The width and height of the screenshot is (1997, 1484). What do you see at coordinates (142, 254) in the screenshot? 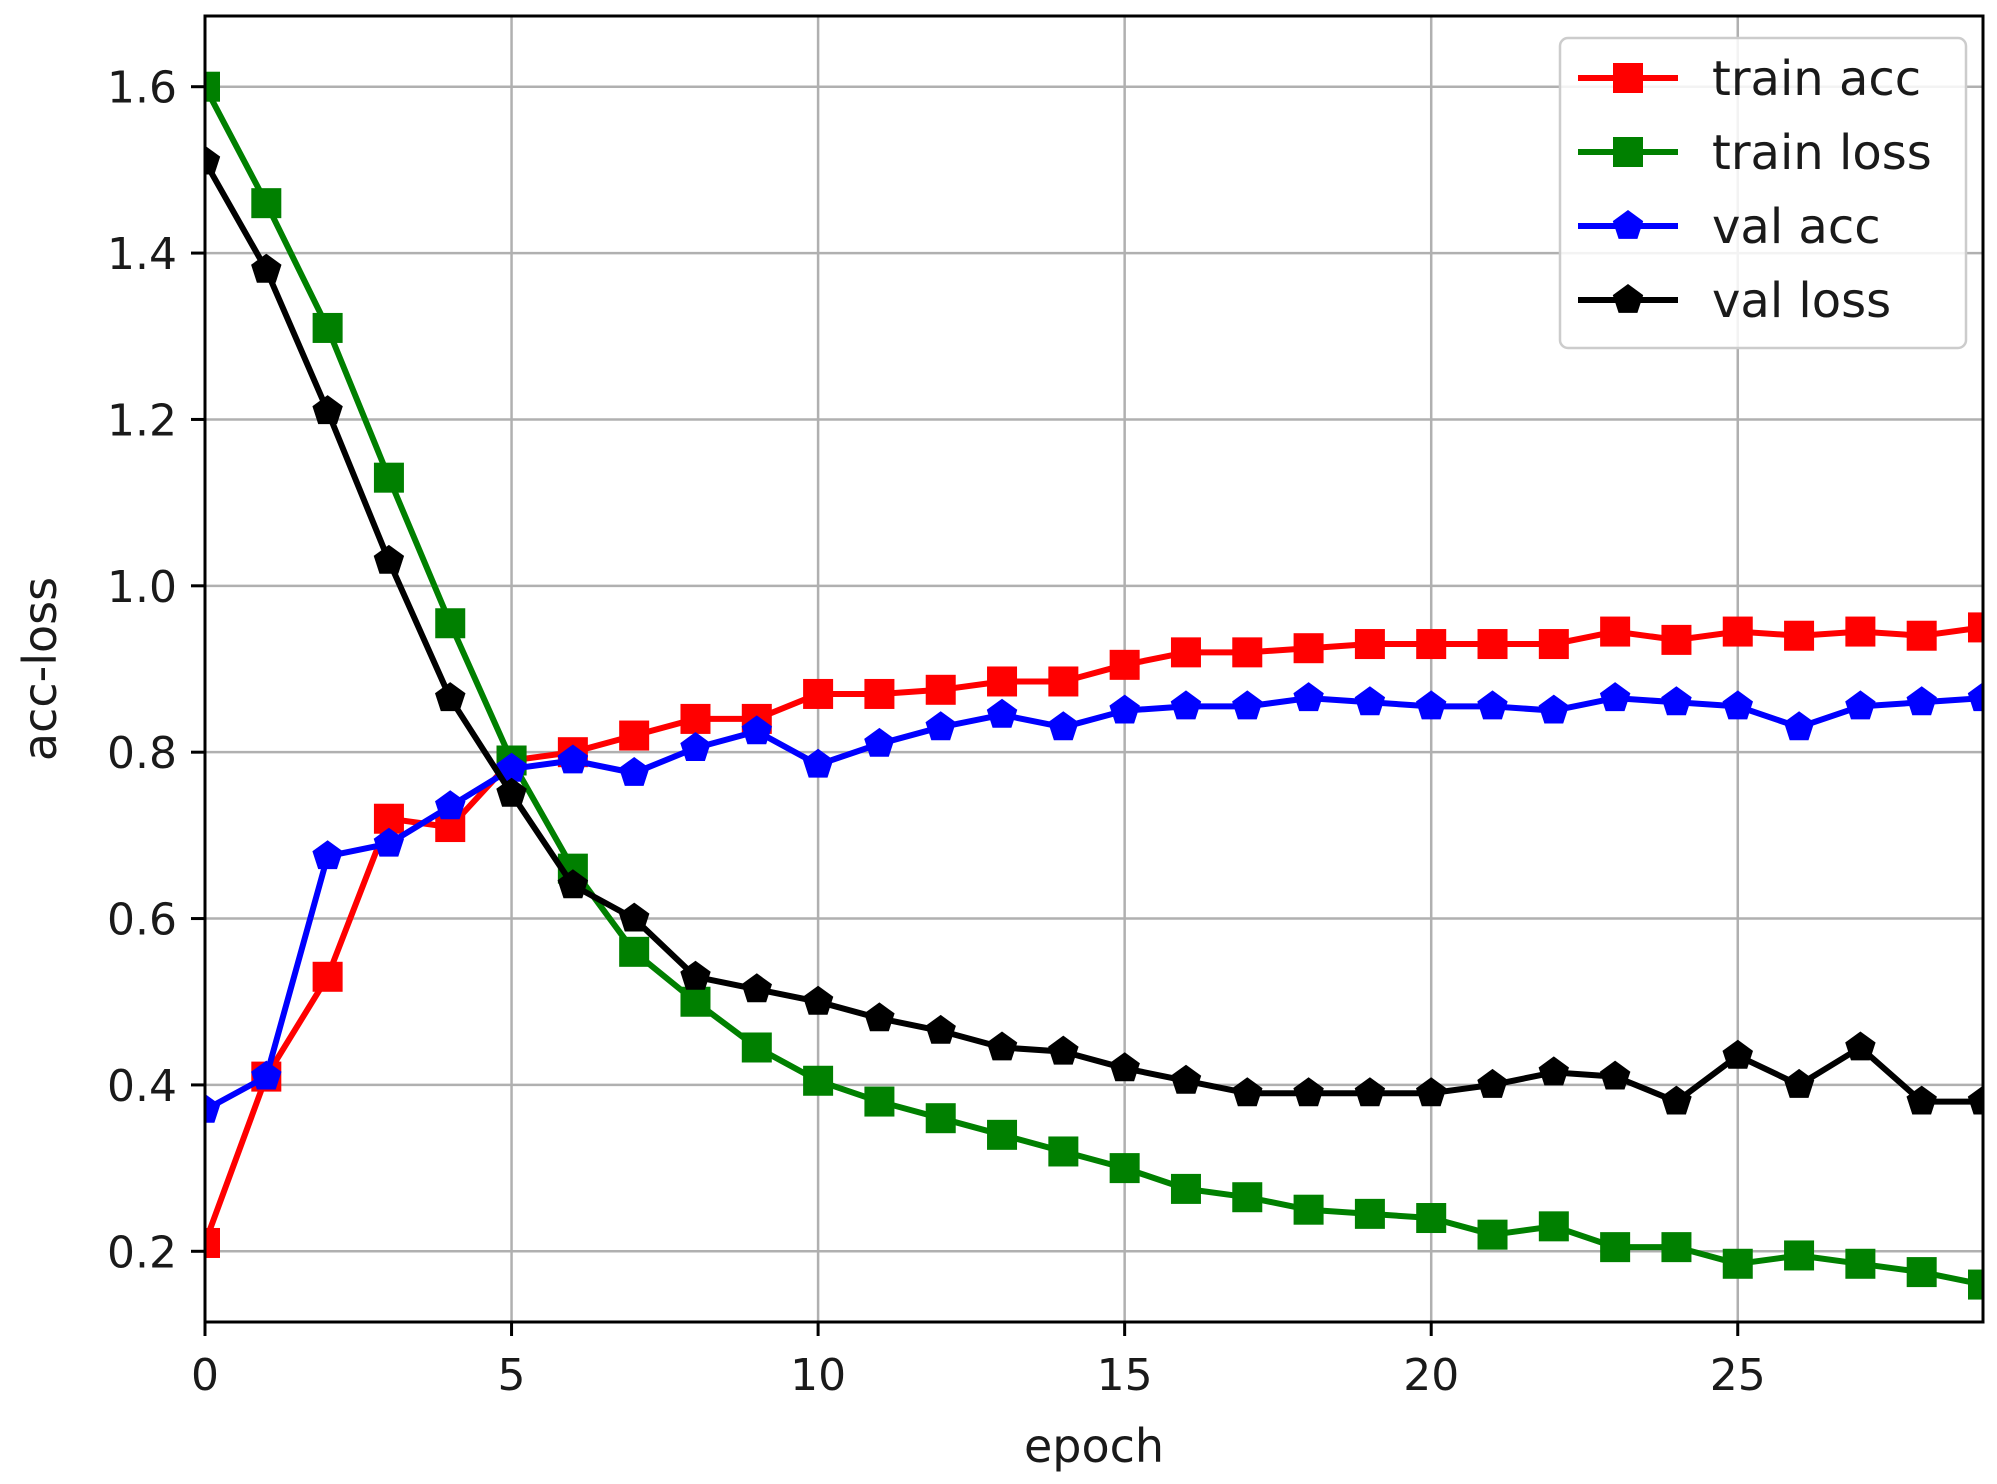
I see `y-tick-label: 1.4` at bounding box center [142, 254].